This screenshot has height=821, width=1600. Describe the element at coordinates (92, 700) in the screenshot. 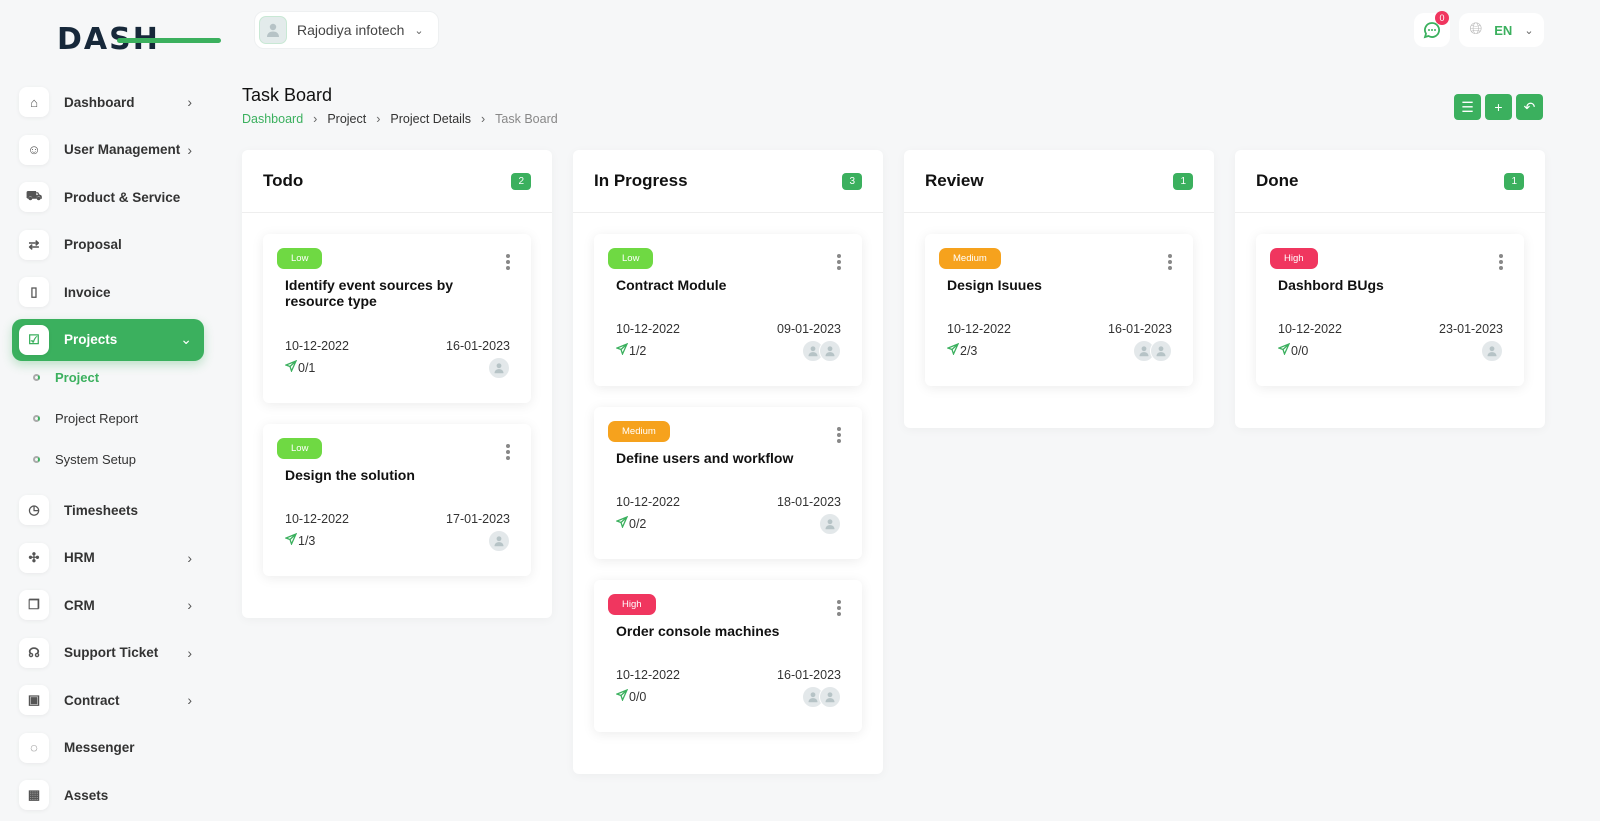

I see `sidebar-item-label: Contract` at that location.